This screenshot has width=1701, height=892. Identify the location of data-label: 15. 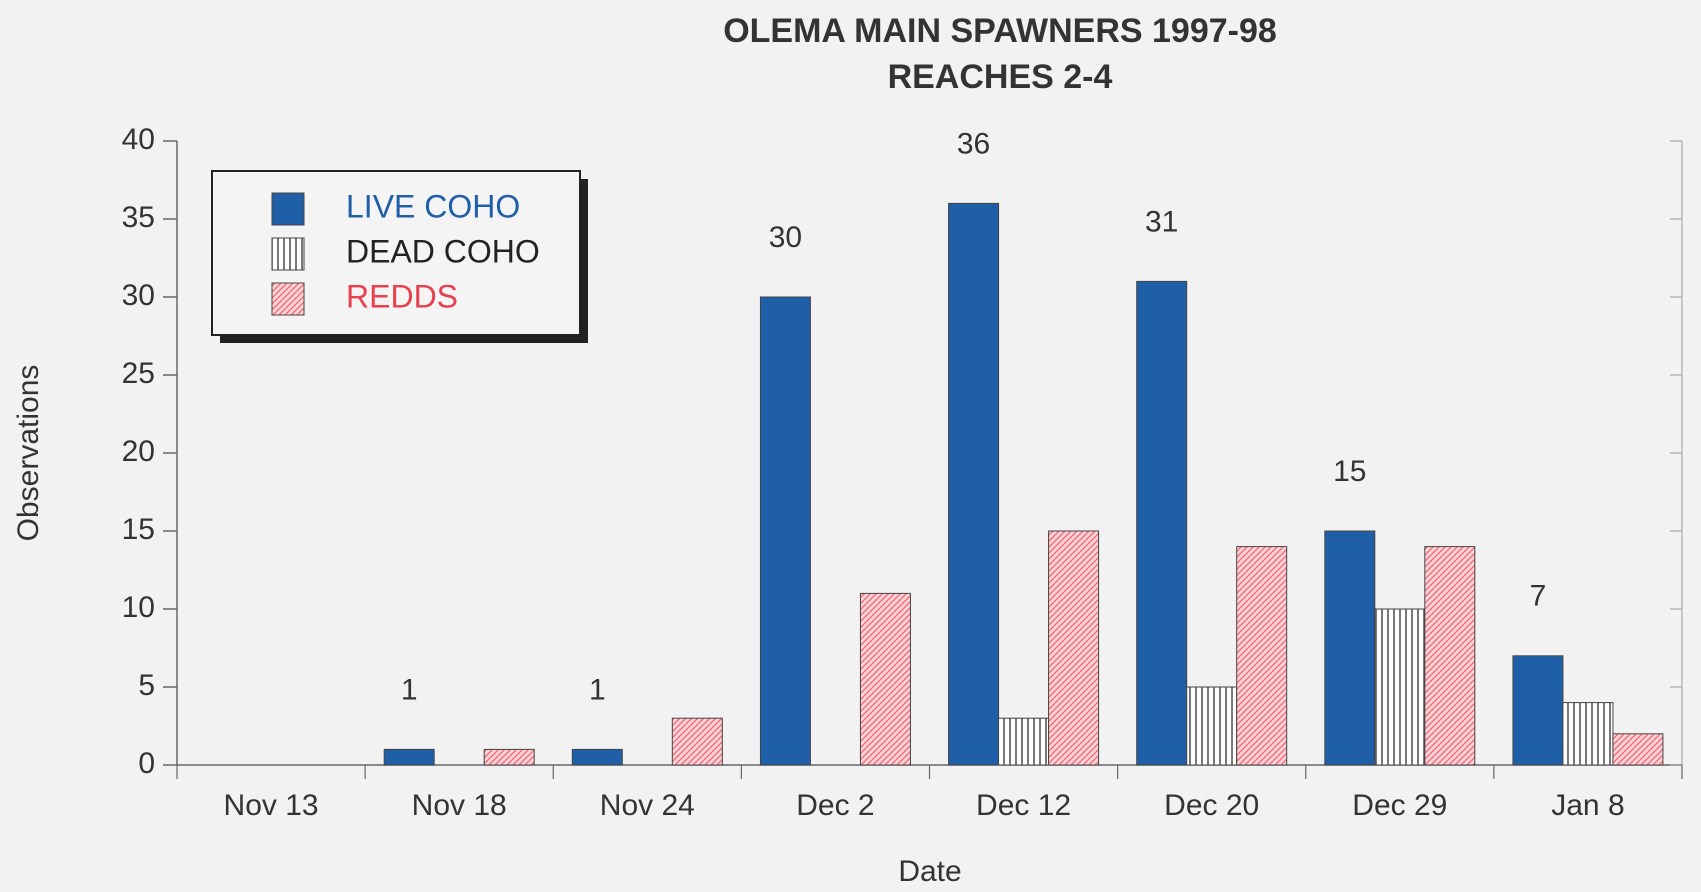
(1349, 471).